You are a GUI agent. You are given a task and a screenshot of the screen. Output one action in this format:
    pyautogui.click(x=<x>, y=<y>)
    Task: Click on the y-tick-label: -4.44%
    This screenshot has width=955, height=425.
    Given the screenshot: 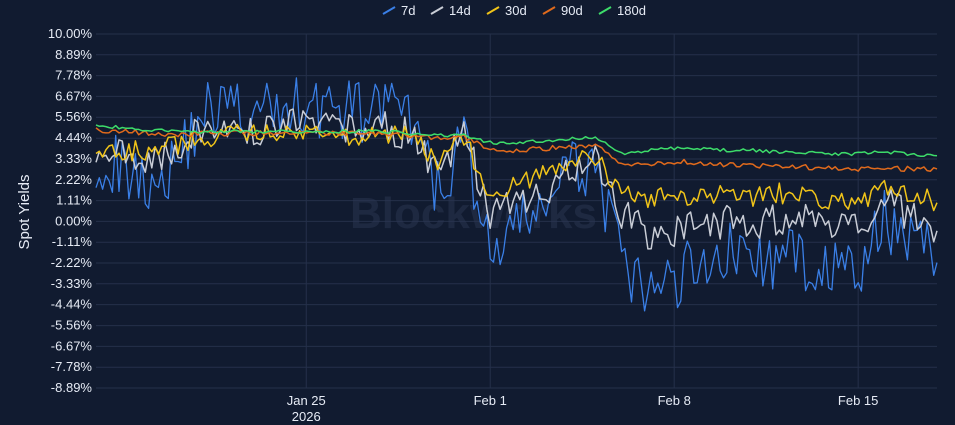 What is the action you would take?
    pyautogui.click(x=72, y=304)
    